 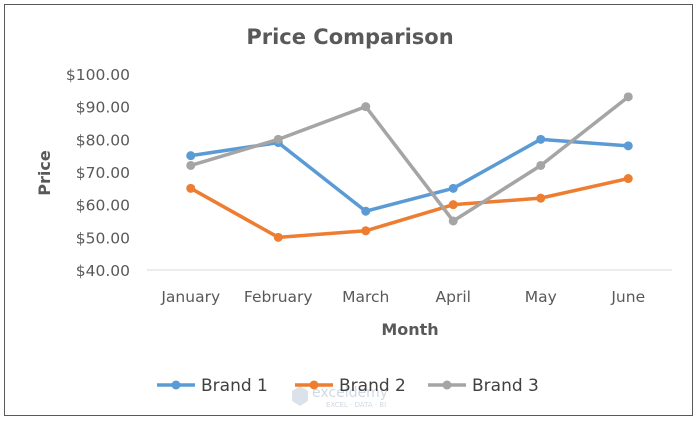 I want to click on x-tick-label: March, so click(x=365, y=297).